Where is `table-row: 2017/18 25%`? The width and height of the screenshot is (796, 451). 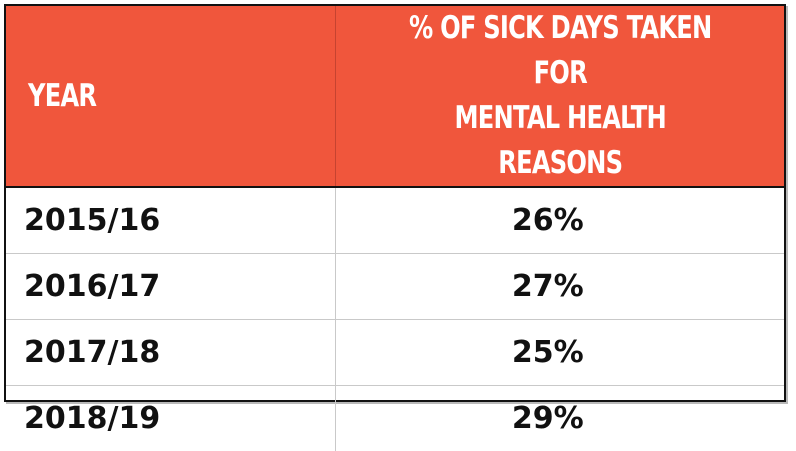 table-row: 2017/18 25% is located at coordinates (395, 353).